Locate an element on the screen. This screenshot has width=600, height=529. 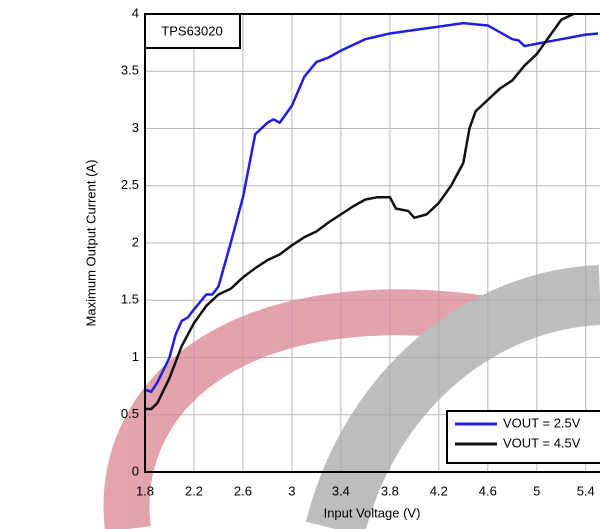
legend: VOUT = 2.5V VOUT = 4.5V is located at coordinates (523, 437).